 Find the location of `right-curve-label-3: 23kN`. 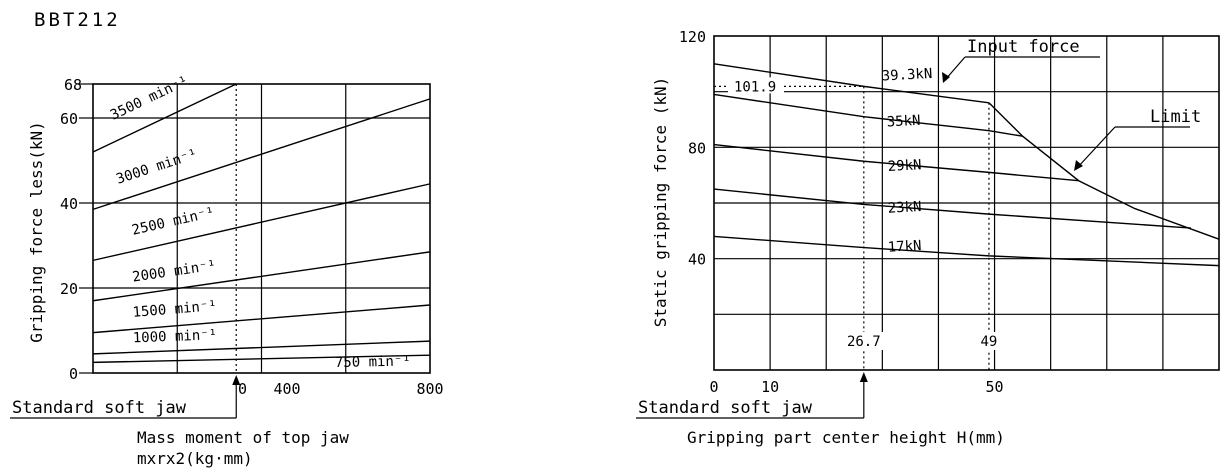

right-curve-label-3: 23kN is located at coordinates (904, 208).